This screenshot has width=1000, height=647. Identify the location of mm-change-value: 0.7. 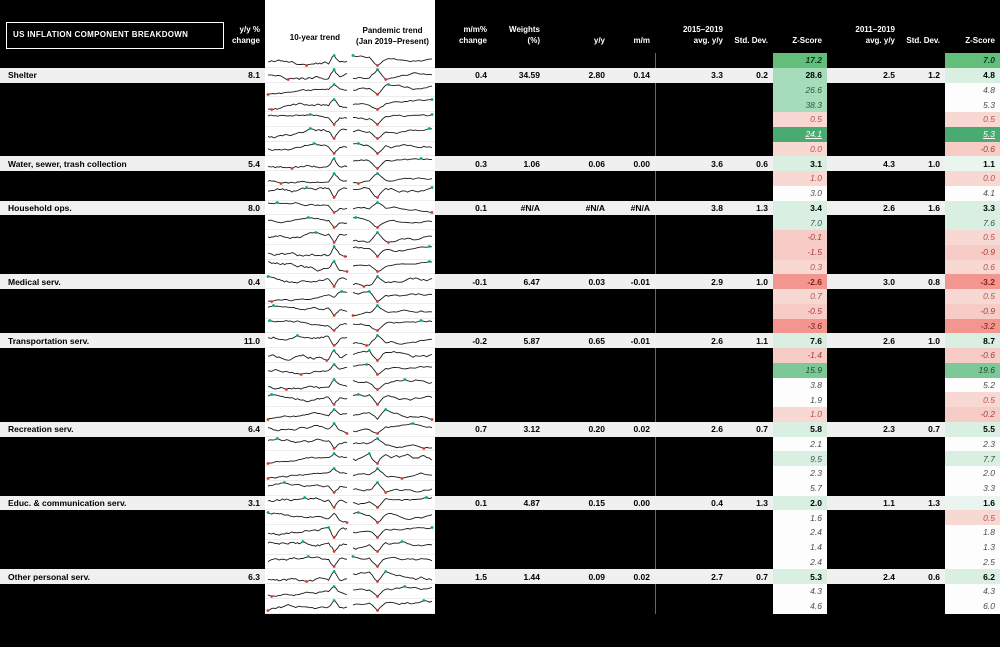
(463, 429).